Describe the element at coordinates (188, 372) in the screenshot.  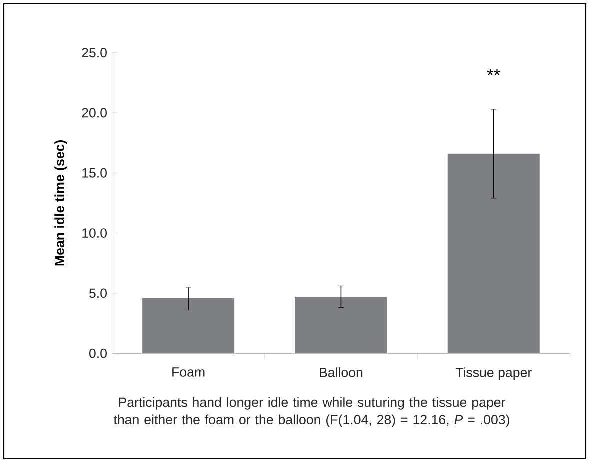
I see `x-tick-label: Foam` at that location.